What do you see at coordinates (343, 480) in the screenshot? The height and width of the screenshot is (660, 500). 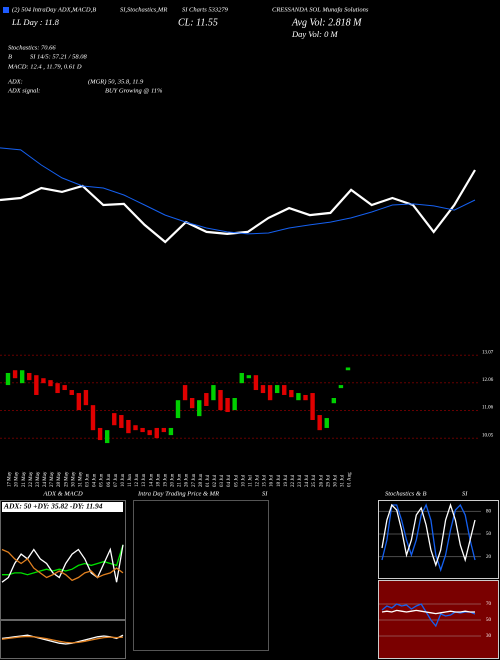 I see `x-tick-label: 31 Jul` at bounding box center [343, 480].